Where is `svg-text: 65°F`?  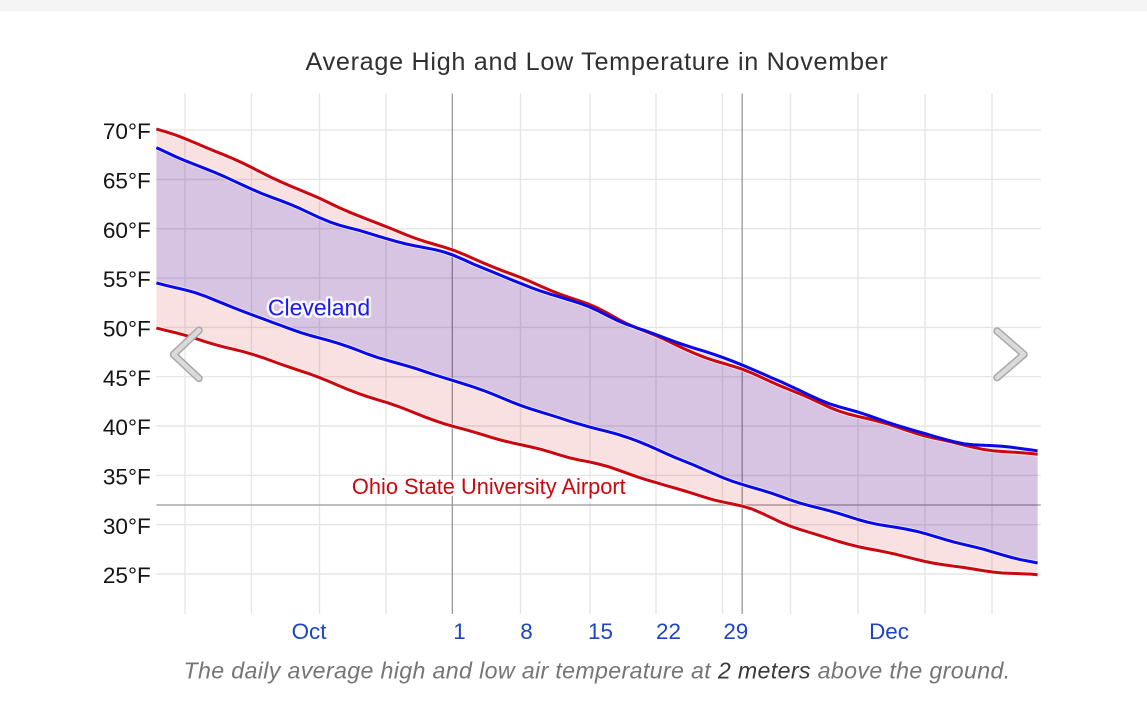
svg-text: 65°F is located at coordinates (127, 181).